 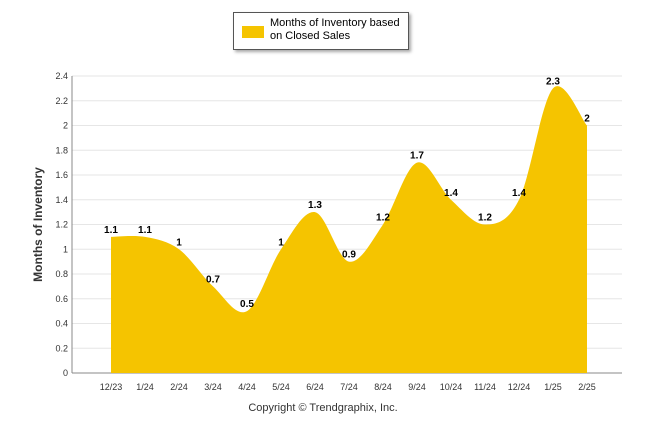 What do you see at coordinates (315, 387) in the screenshot?
I see `x-tick-label: 6/24` at bounding box center [315, 387].